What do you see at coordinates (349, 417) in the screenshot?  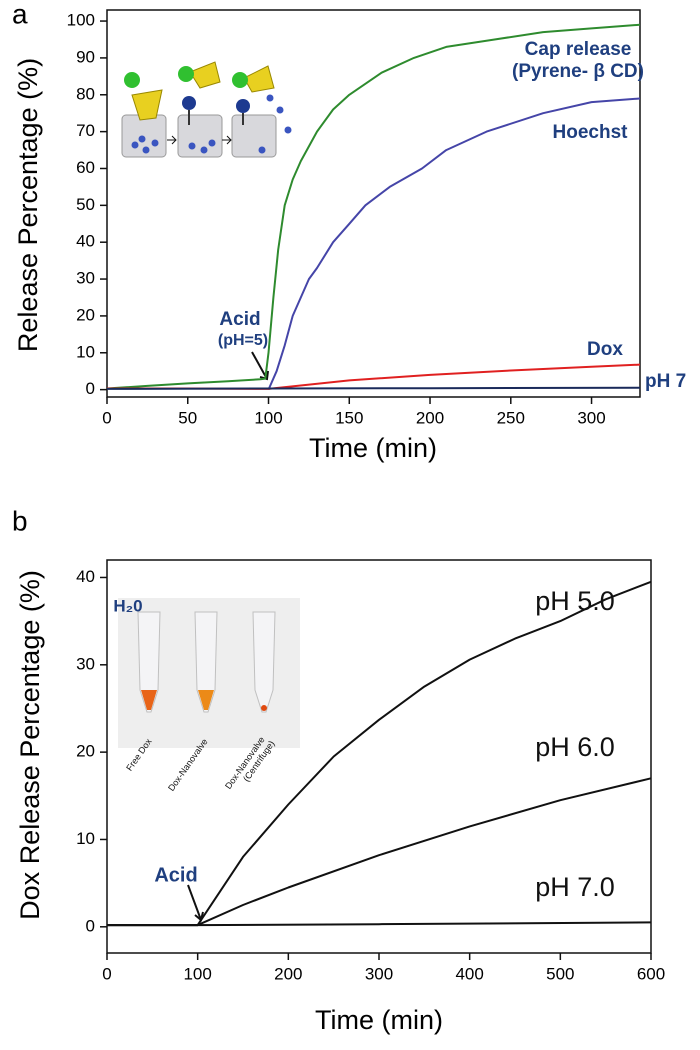 I see `x-tick-label: 150` at bounding box center [349, 417].